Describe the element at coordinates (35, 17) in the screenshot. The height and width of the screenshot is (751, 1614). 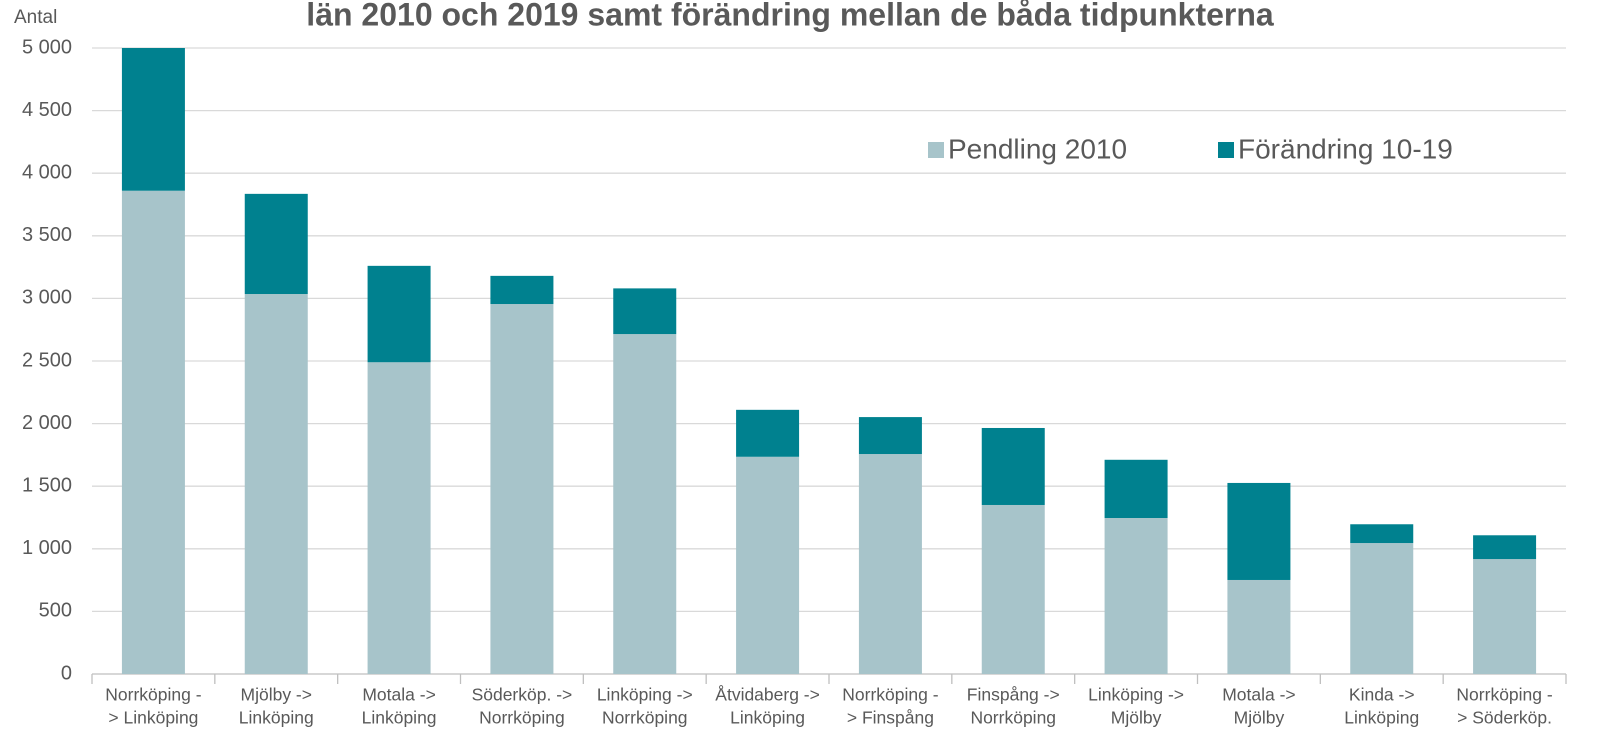
I see `y-axis-label: Antal` at that location.